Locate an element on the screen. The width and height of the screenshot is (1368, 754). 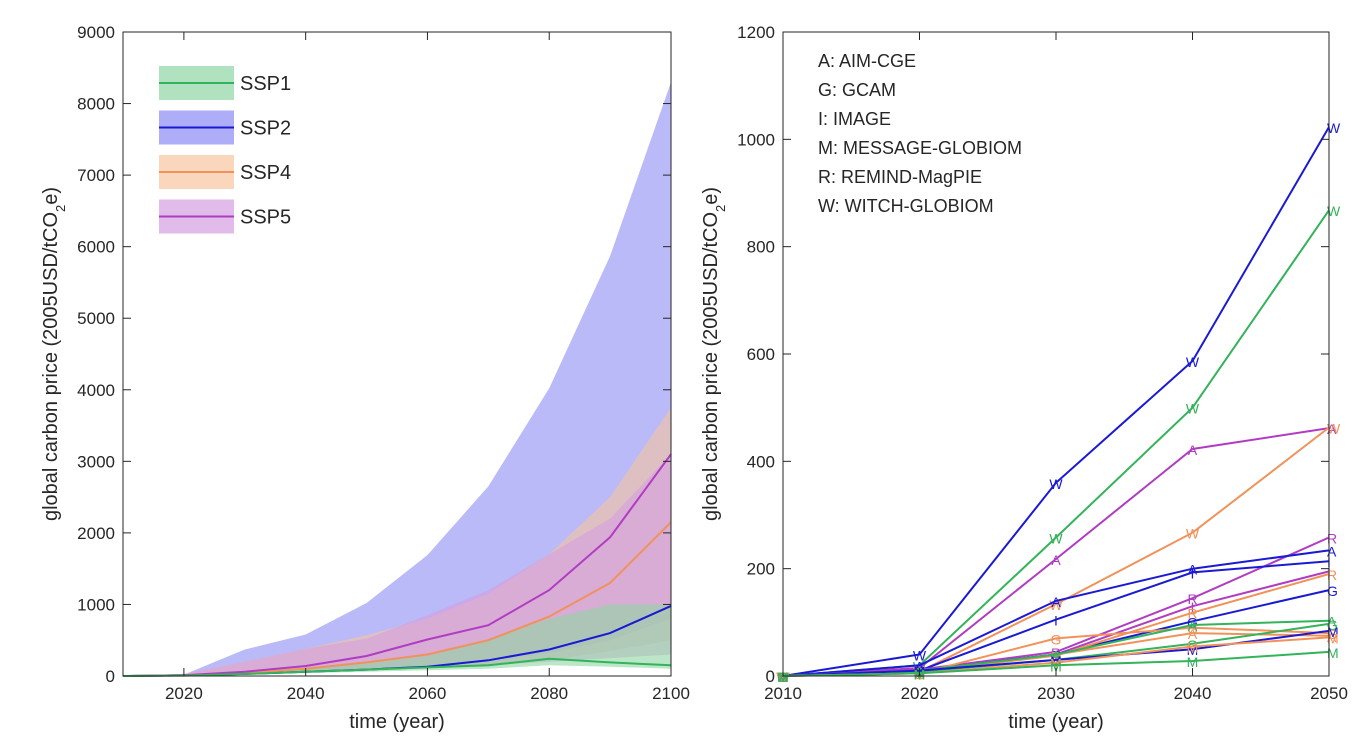
model-legend-item: W: WITCH-GLOBIOM is located at coordinates (906, 206).